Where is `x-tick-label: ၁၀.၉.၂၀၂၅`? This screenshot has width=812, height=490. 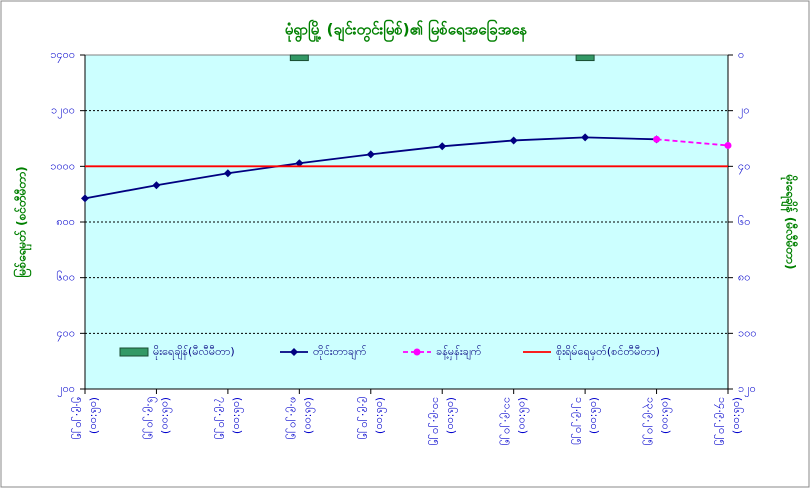 x-tick-label: ၁၀.၉.၂၀၂၅ is located at coordinates (435, 421).